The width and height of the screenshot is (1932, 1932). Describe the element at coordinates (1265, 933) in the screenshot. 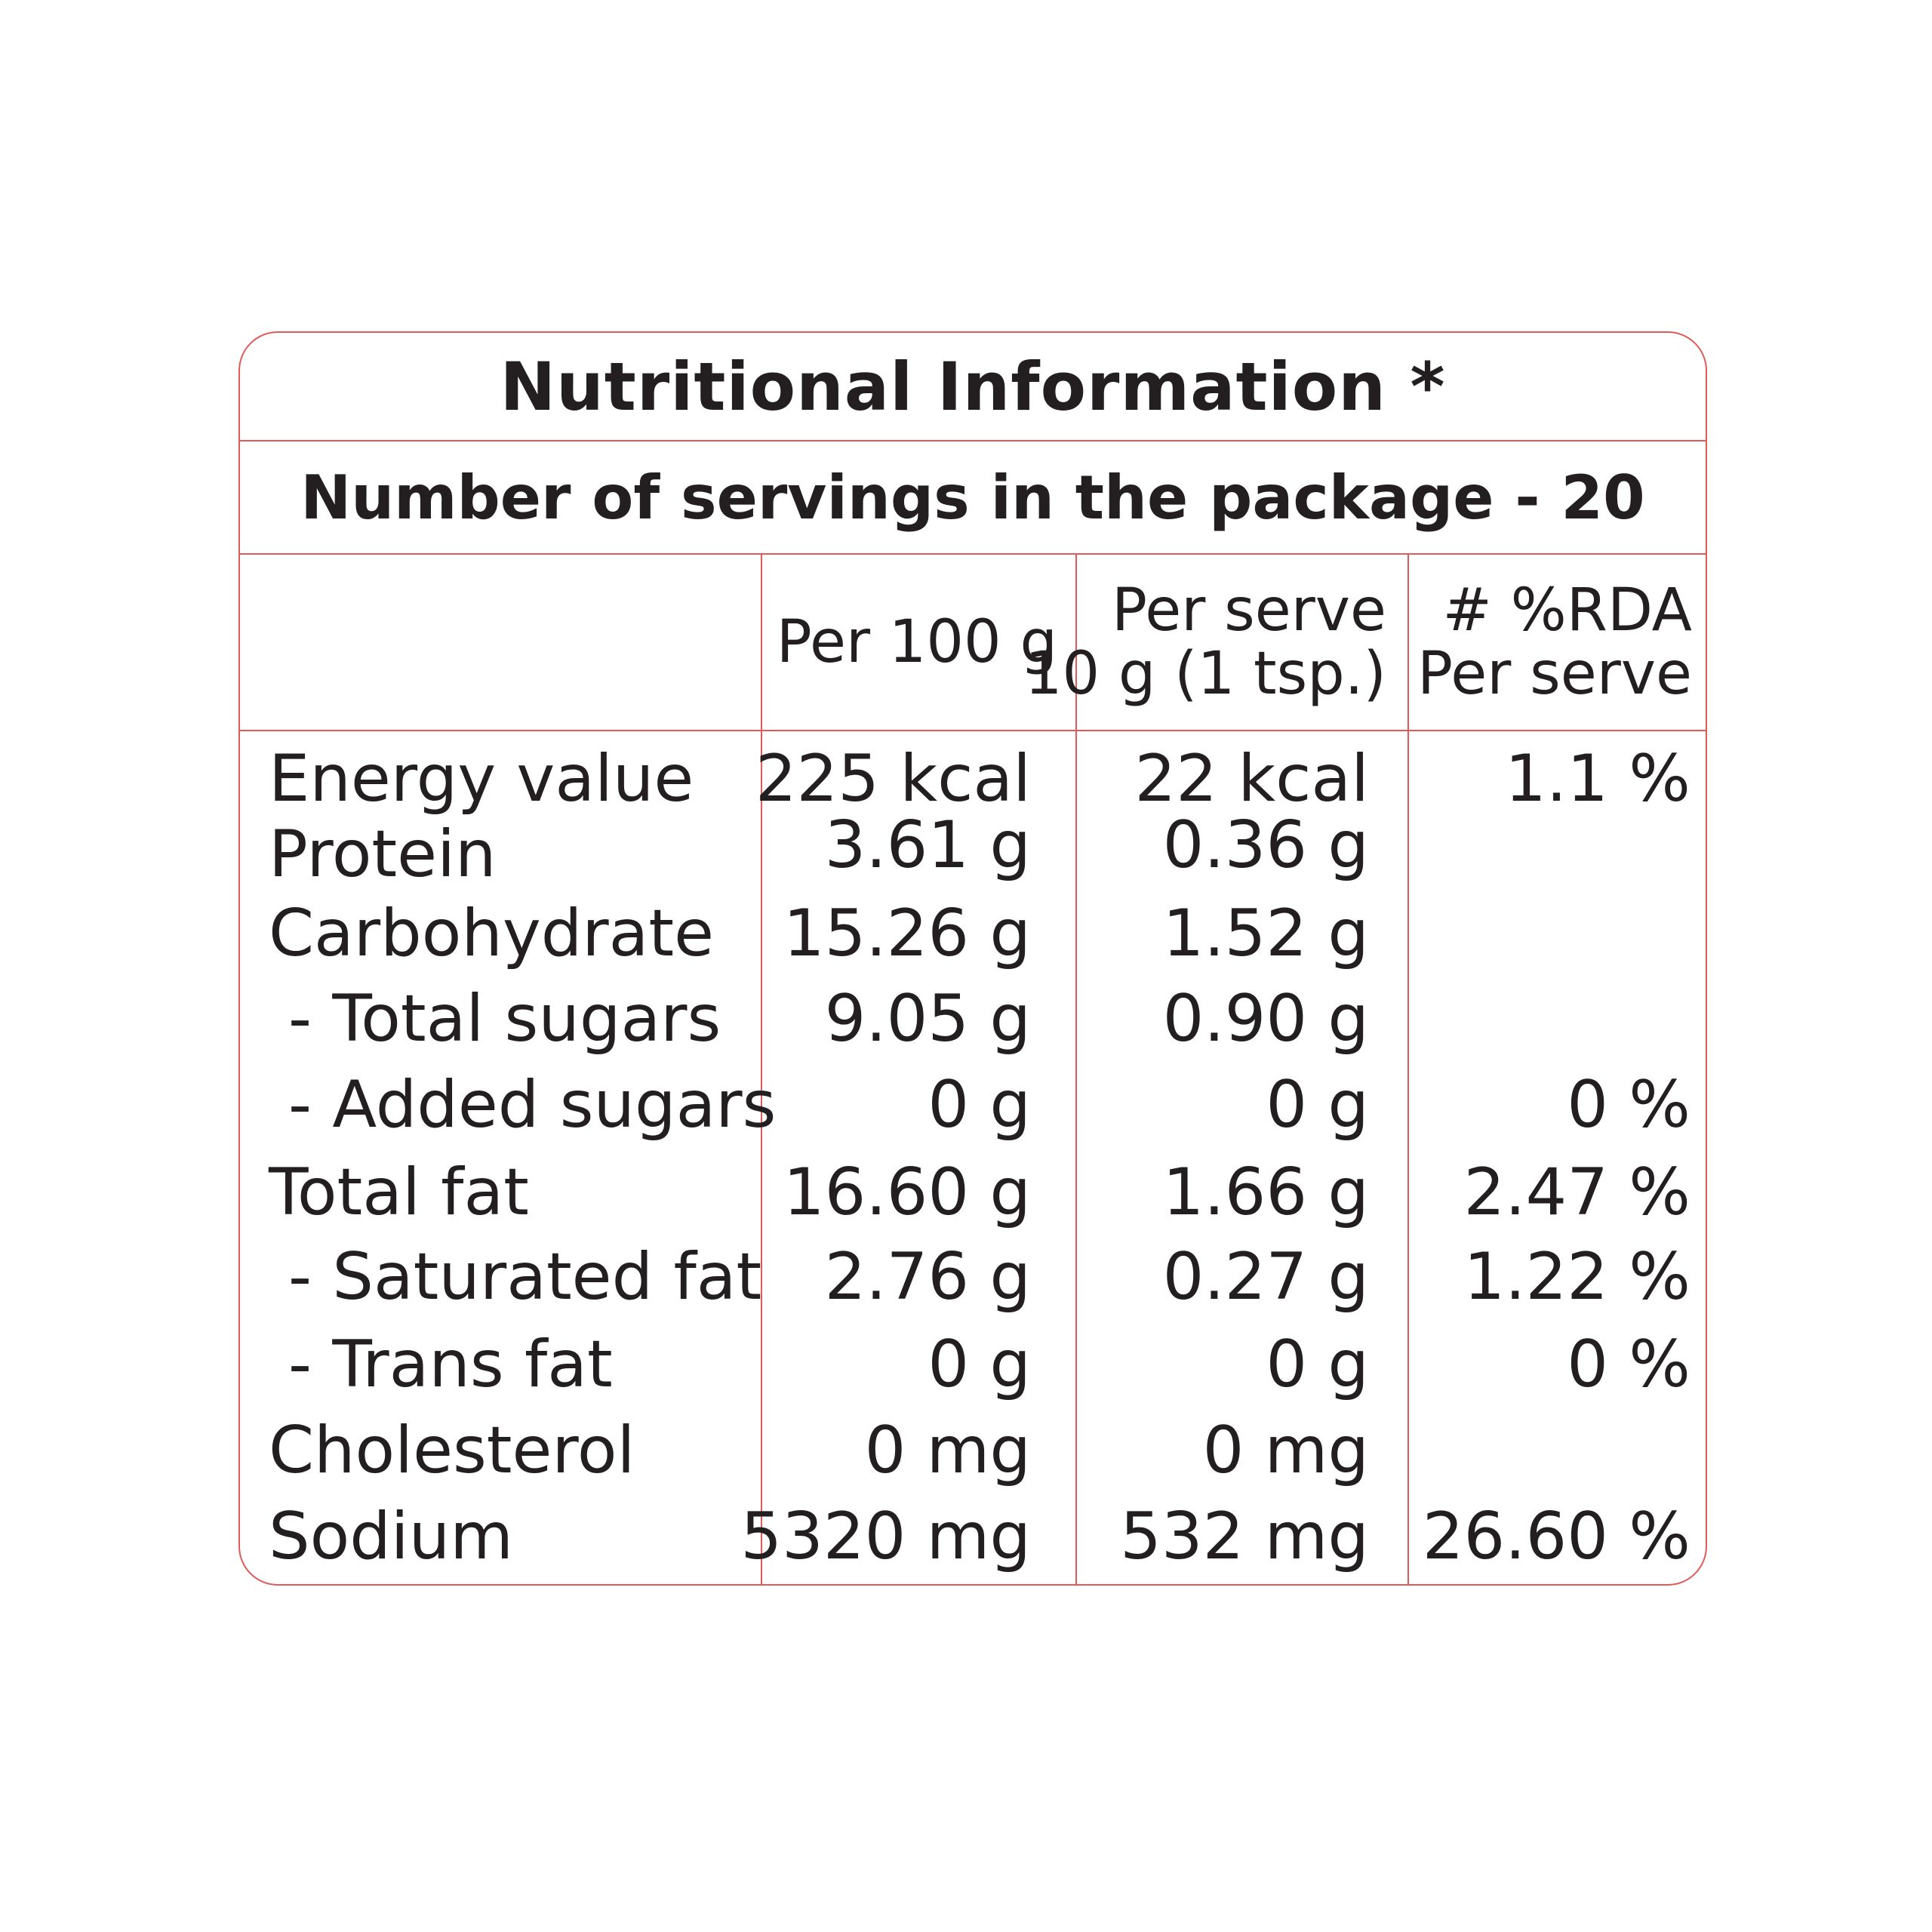

I see `value-per-serve: 1.52 g` at that location.